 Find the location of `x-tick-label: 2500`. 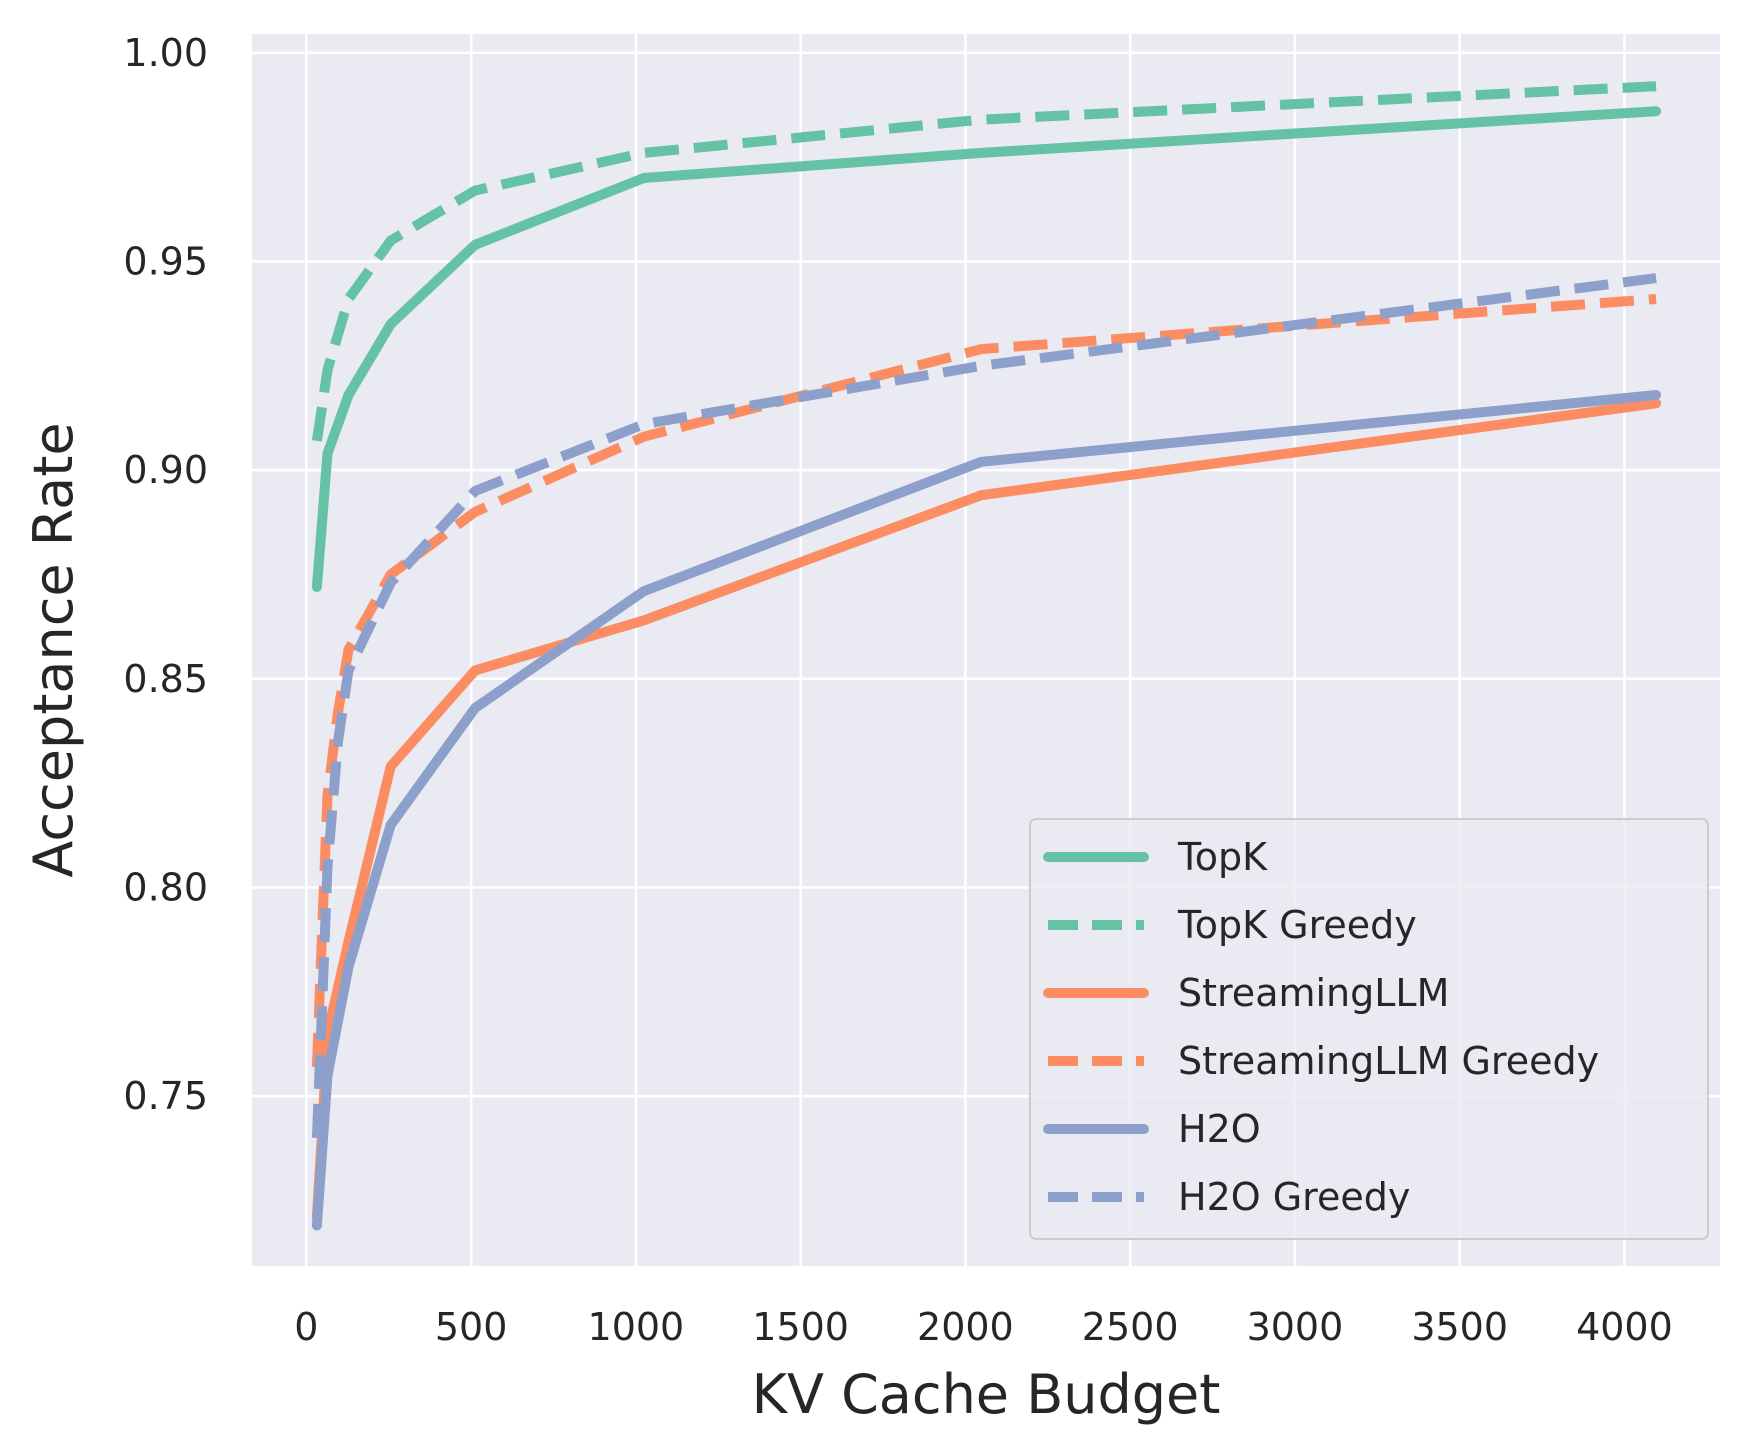

x-tick-label: 2500 is located at coordinates (1130, 1327).